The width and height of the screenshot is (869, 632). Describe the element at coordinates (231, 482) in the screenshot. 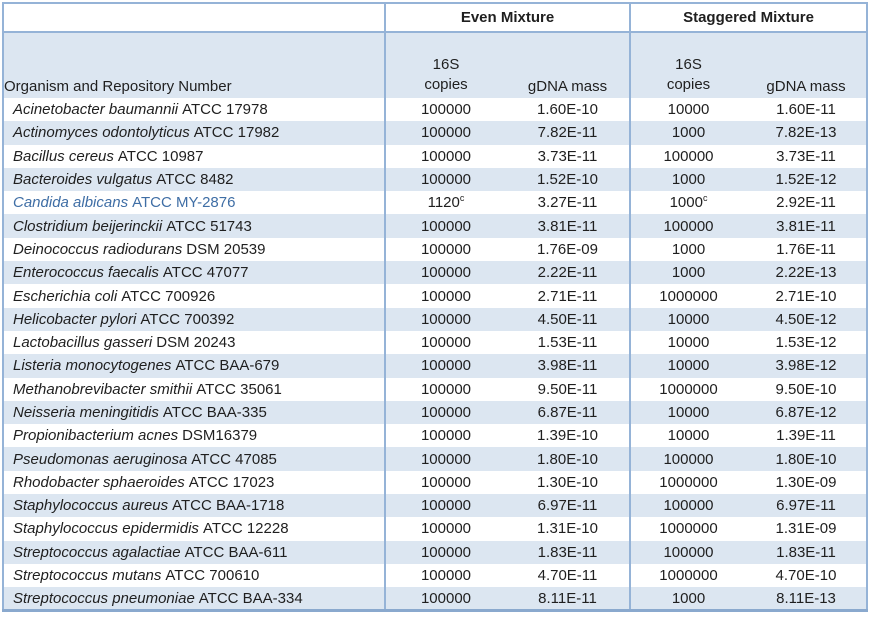

I see `repository-number: ATCC 17023` at that location.